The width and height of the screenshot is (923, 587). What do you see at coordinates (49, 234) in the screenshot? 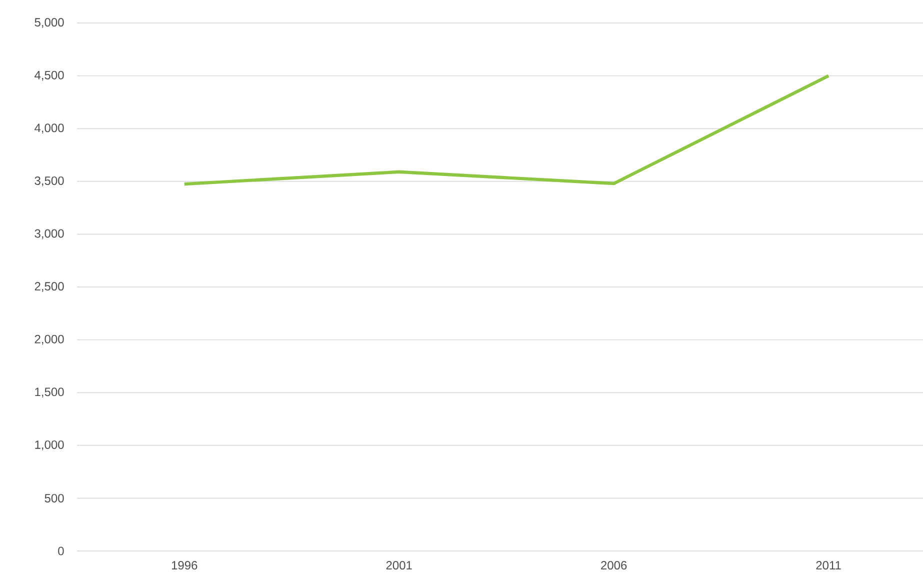
I see `y-tick-label: 3,000` at bounding box center [49, 234].